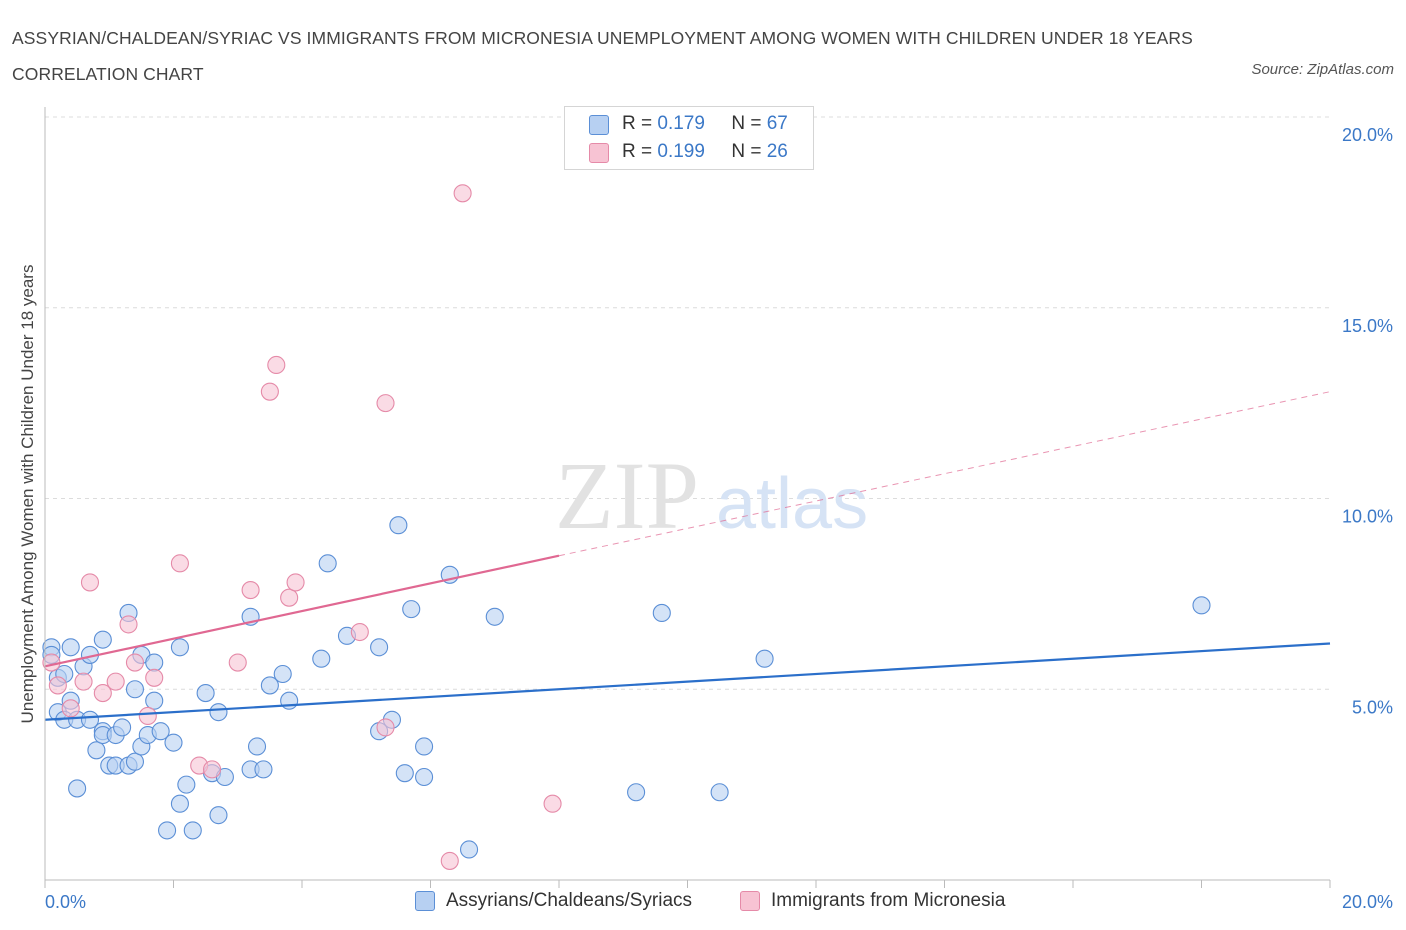 This screenshot has width=1406, height=930. Describe the element at coordinates (687, 681) in the screenshot. I see `trendline-assyrians` at that location.